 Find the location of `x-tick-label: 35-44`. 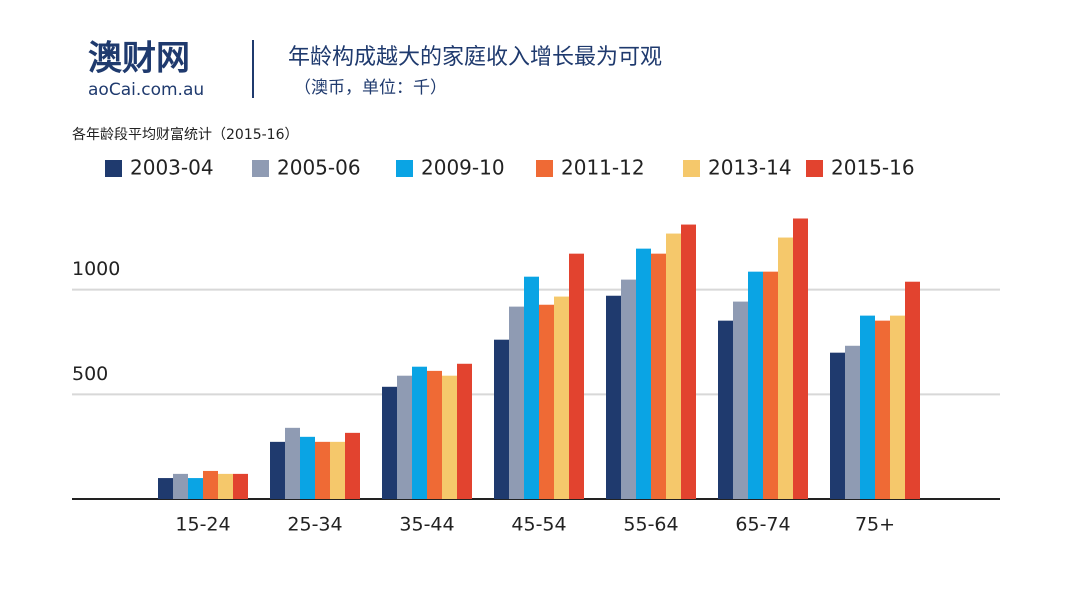

x-tick-label: 35-44 is located at coordinates (426, 525).